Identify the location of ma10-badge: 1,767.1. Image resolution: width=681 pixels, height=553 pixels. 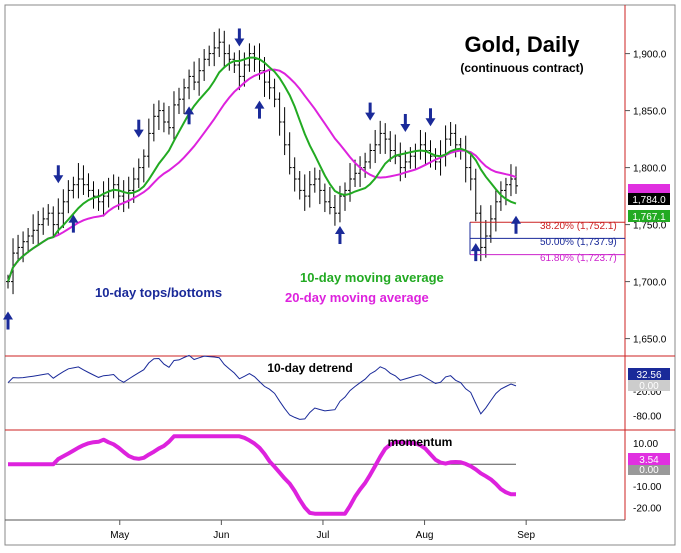
(649, 217).